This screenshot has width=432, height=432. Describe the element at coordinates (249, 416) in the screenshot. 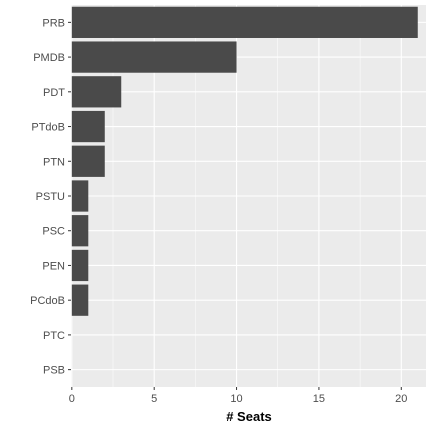

I see `x-axis-title: # Seats` at that location.